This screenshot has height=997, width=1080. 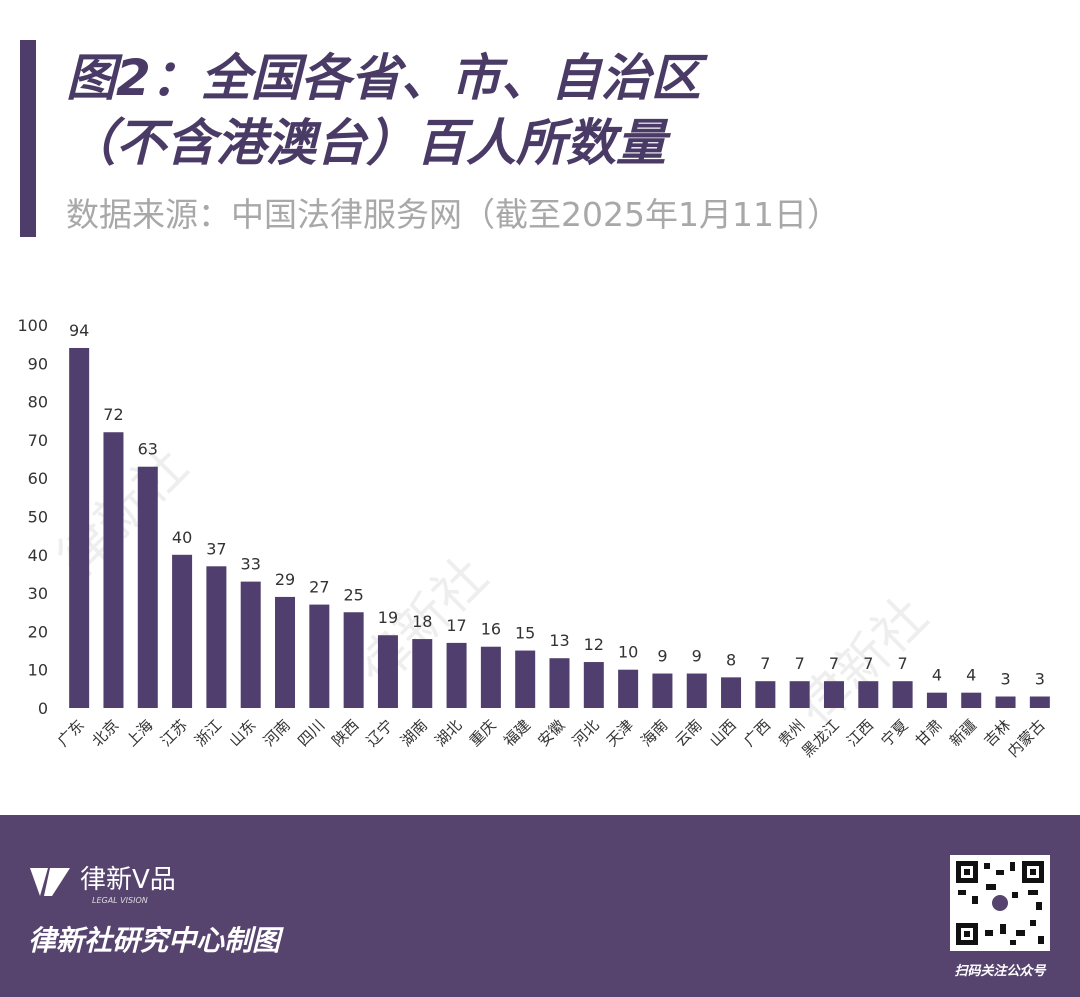 What do you see at coordinates (894, 733) in the screenshot?
I see `x-tick-label: 宁夏` at bounding box center [894, 733].